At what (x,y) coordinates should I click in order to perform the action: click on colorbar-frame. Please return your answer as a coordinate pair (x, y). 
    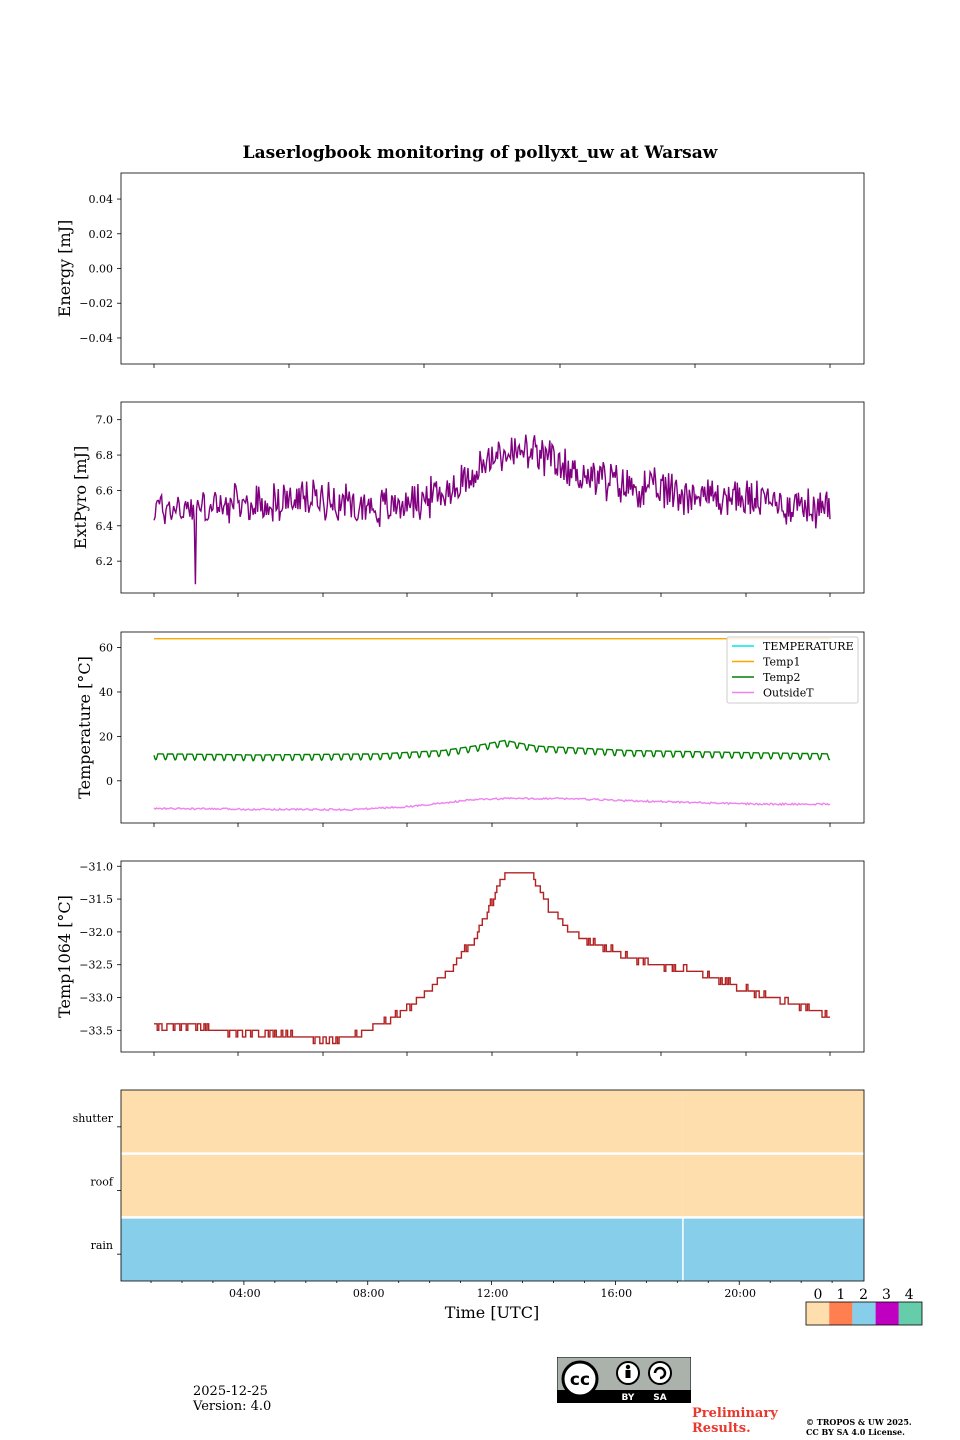
    Looking at the image, I should click on (864, 1313).